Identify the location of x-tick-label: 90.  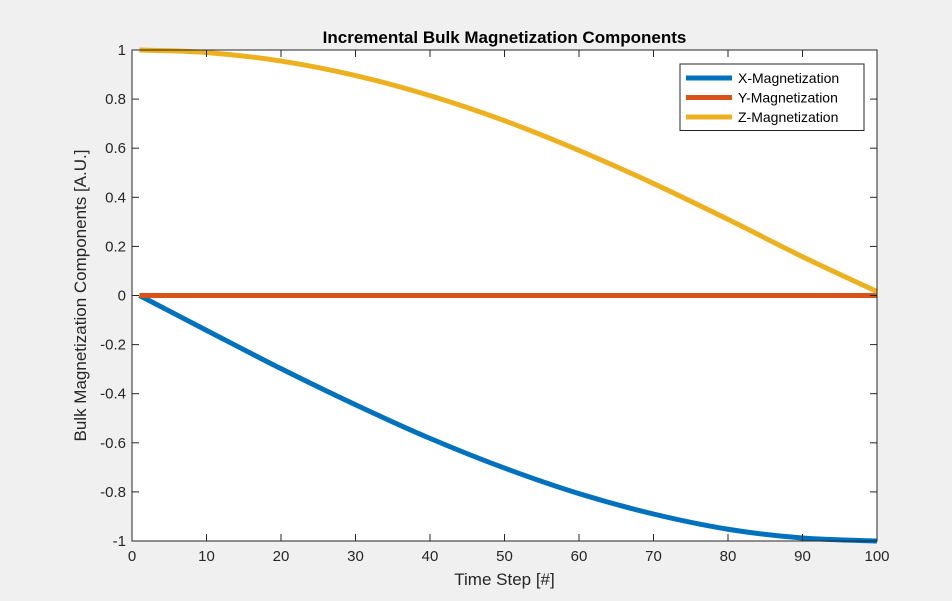
(802, 556).